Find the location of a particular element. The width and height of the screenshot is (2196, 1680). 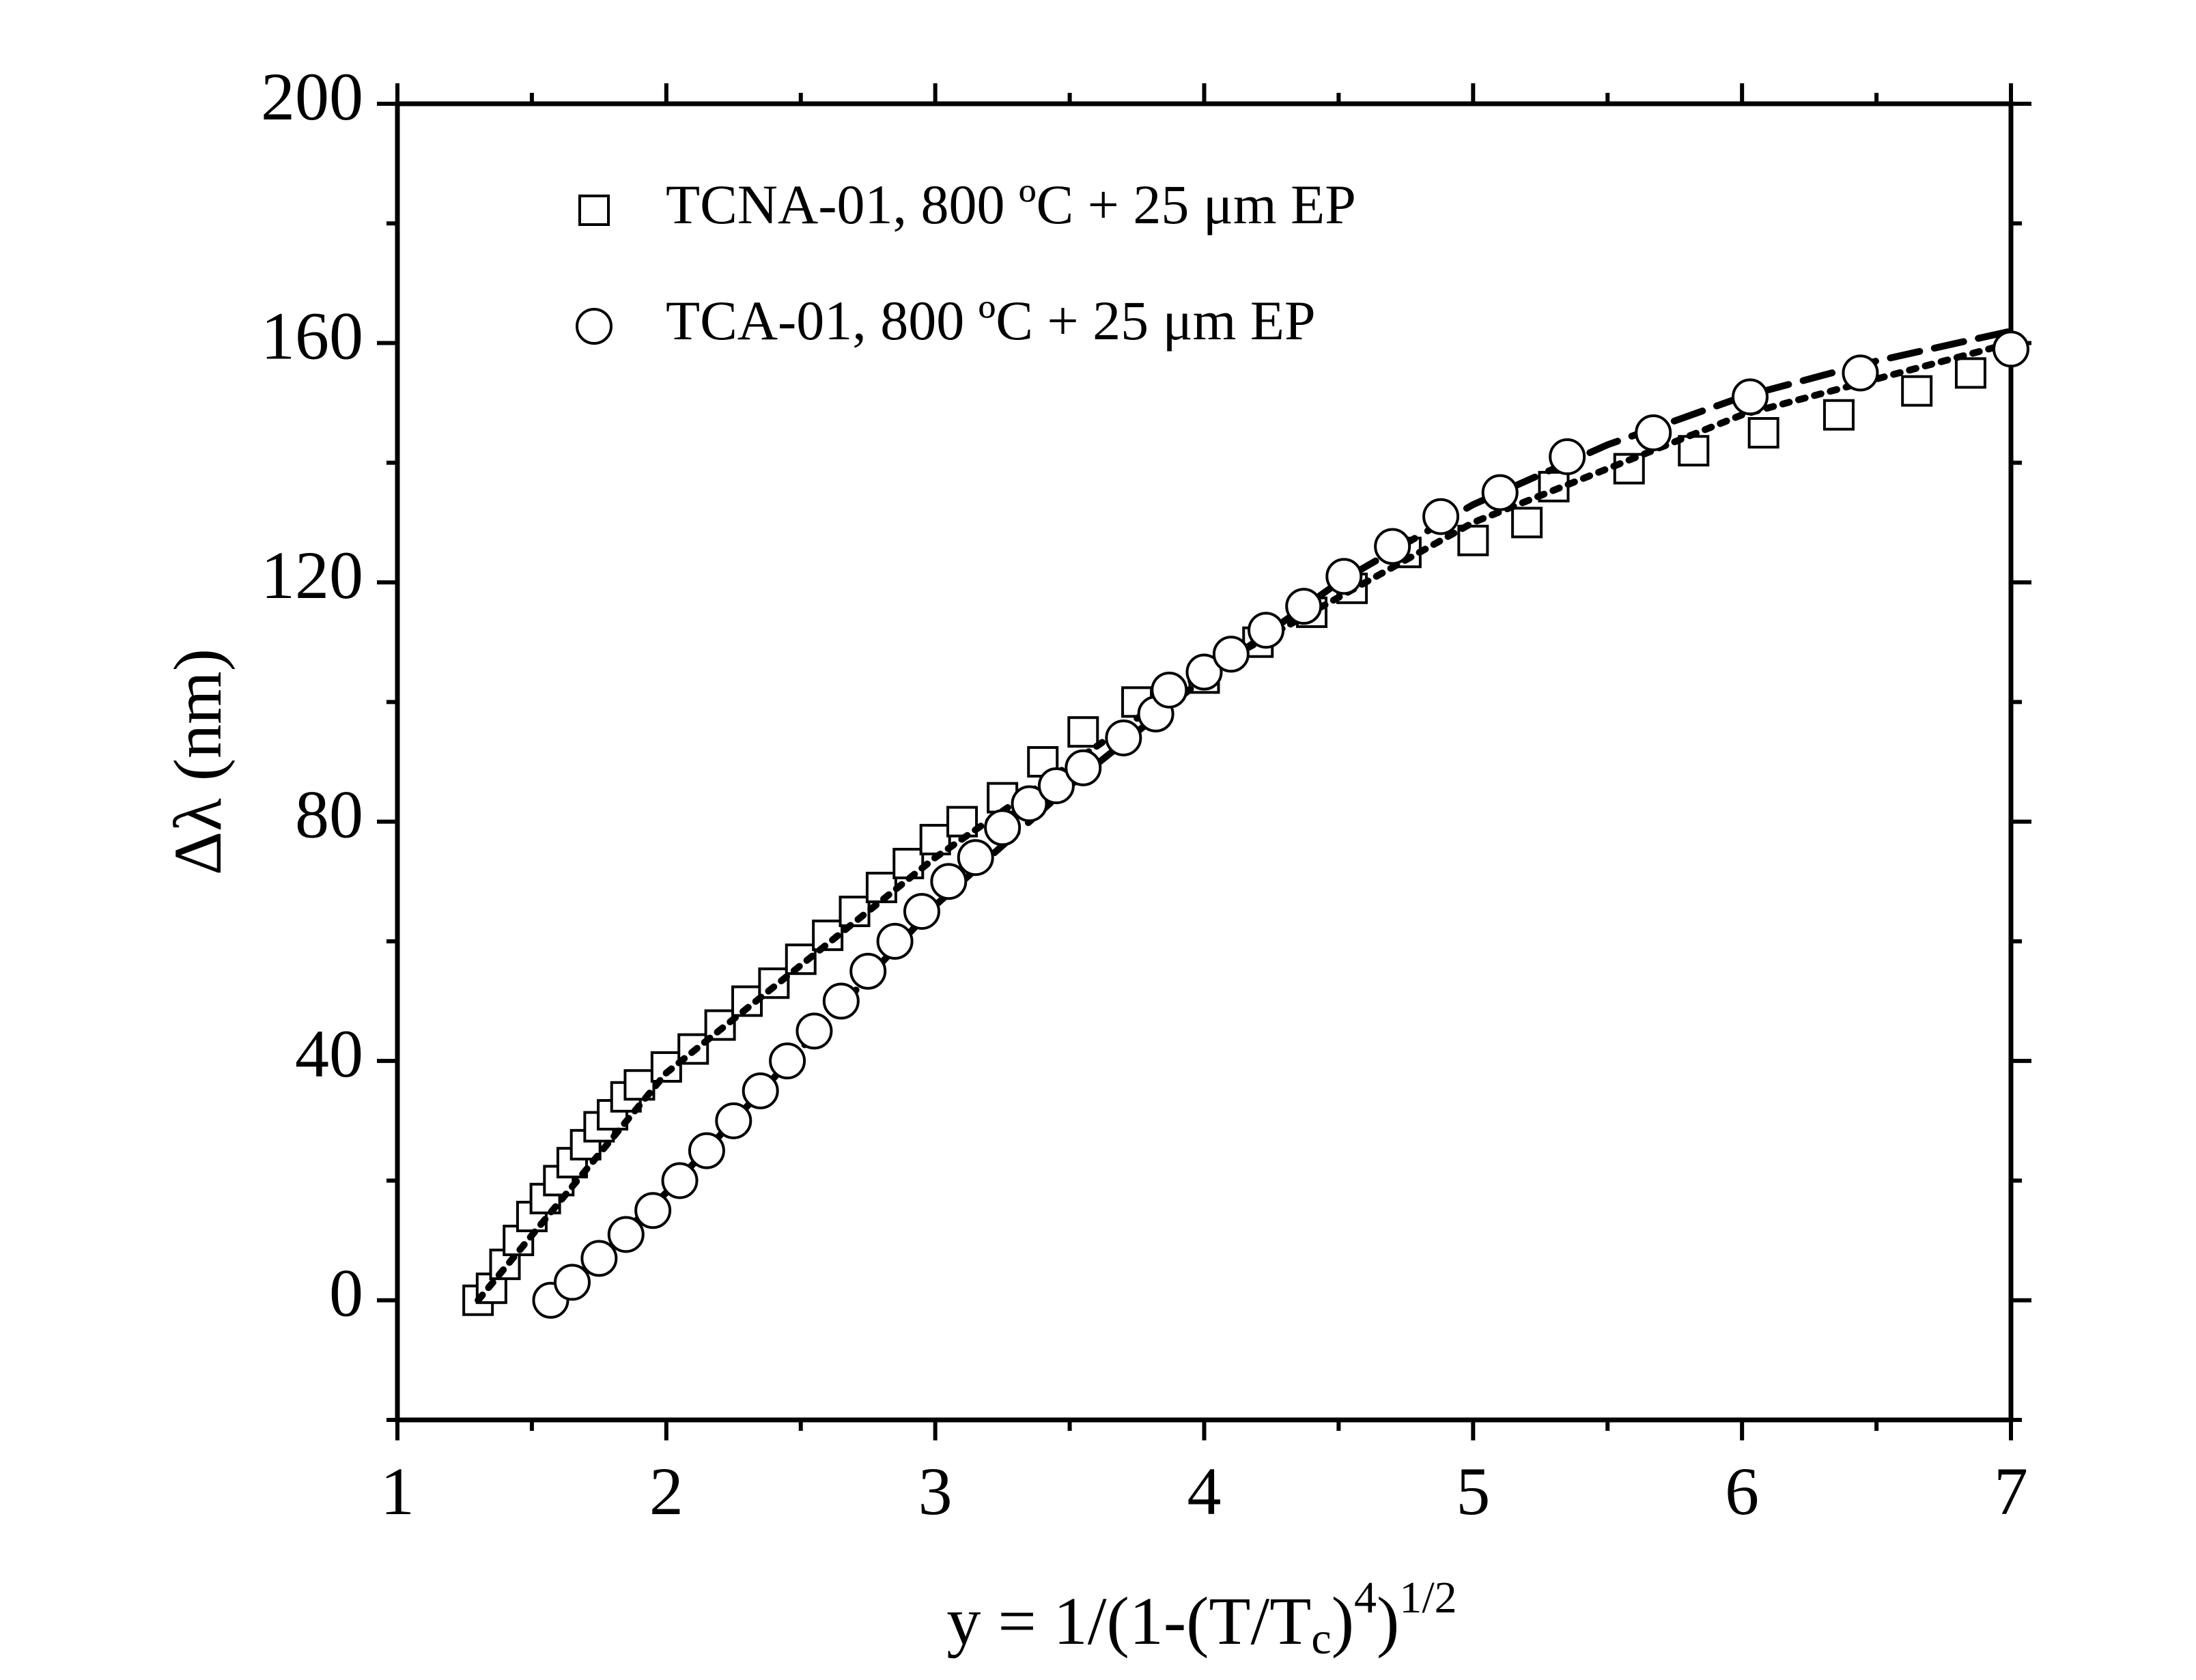

y-tick-label: 80 is located at coordinates (329, 815).